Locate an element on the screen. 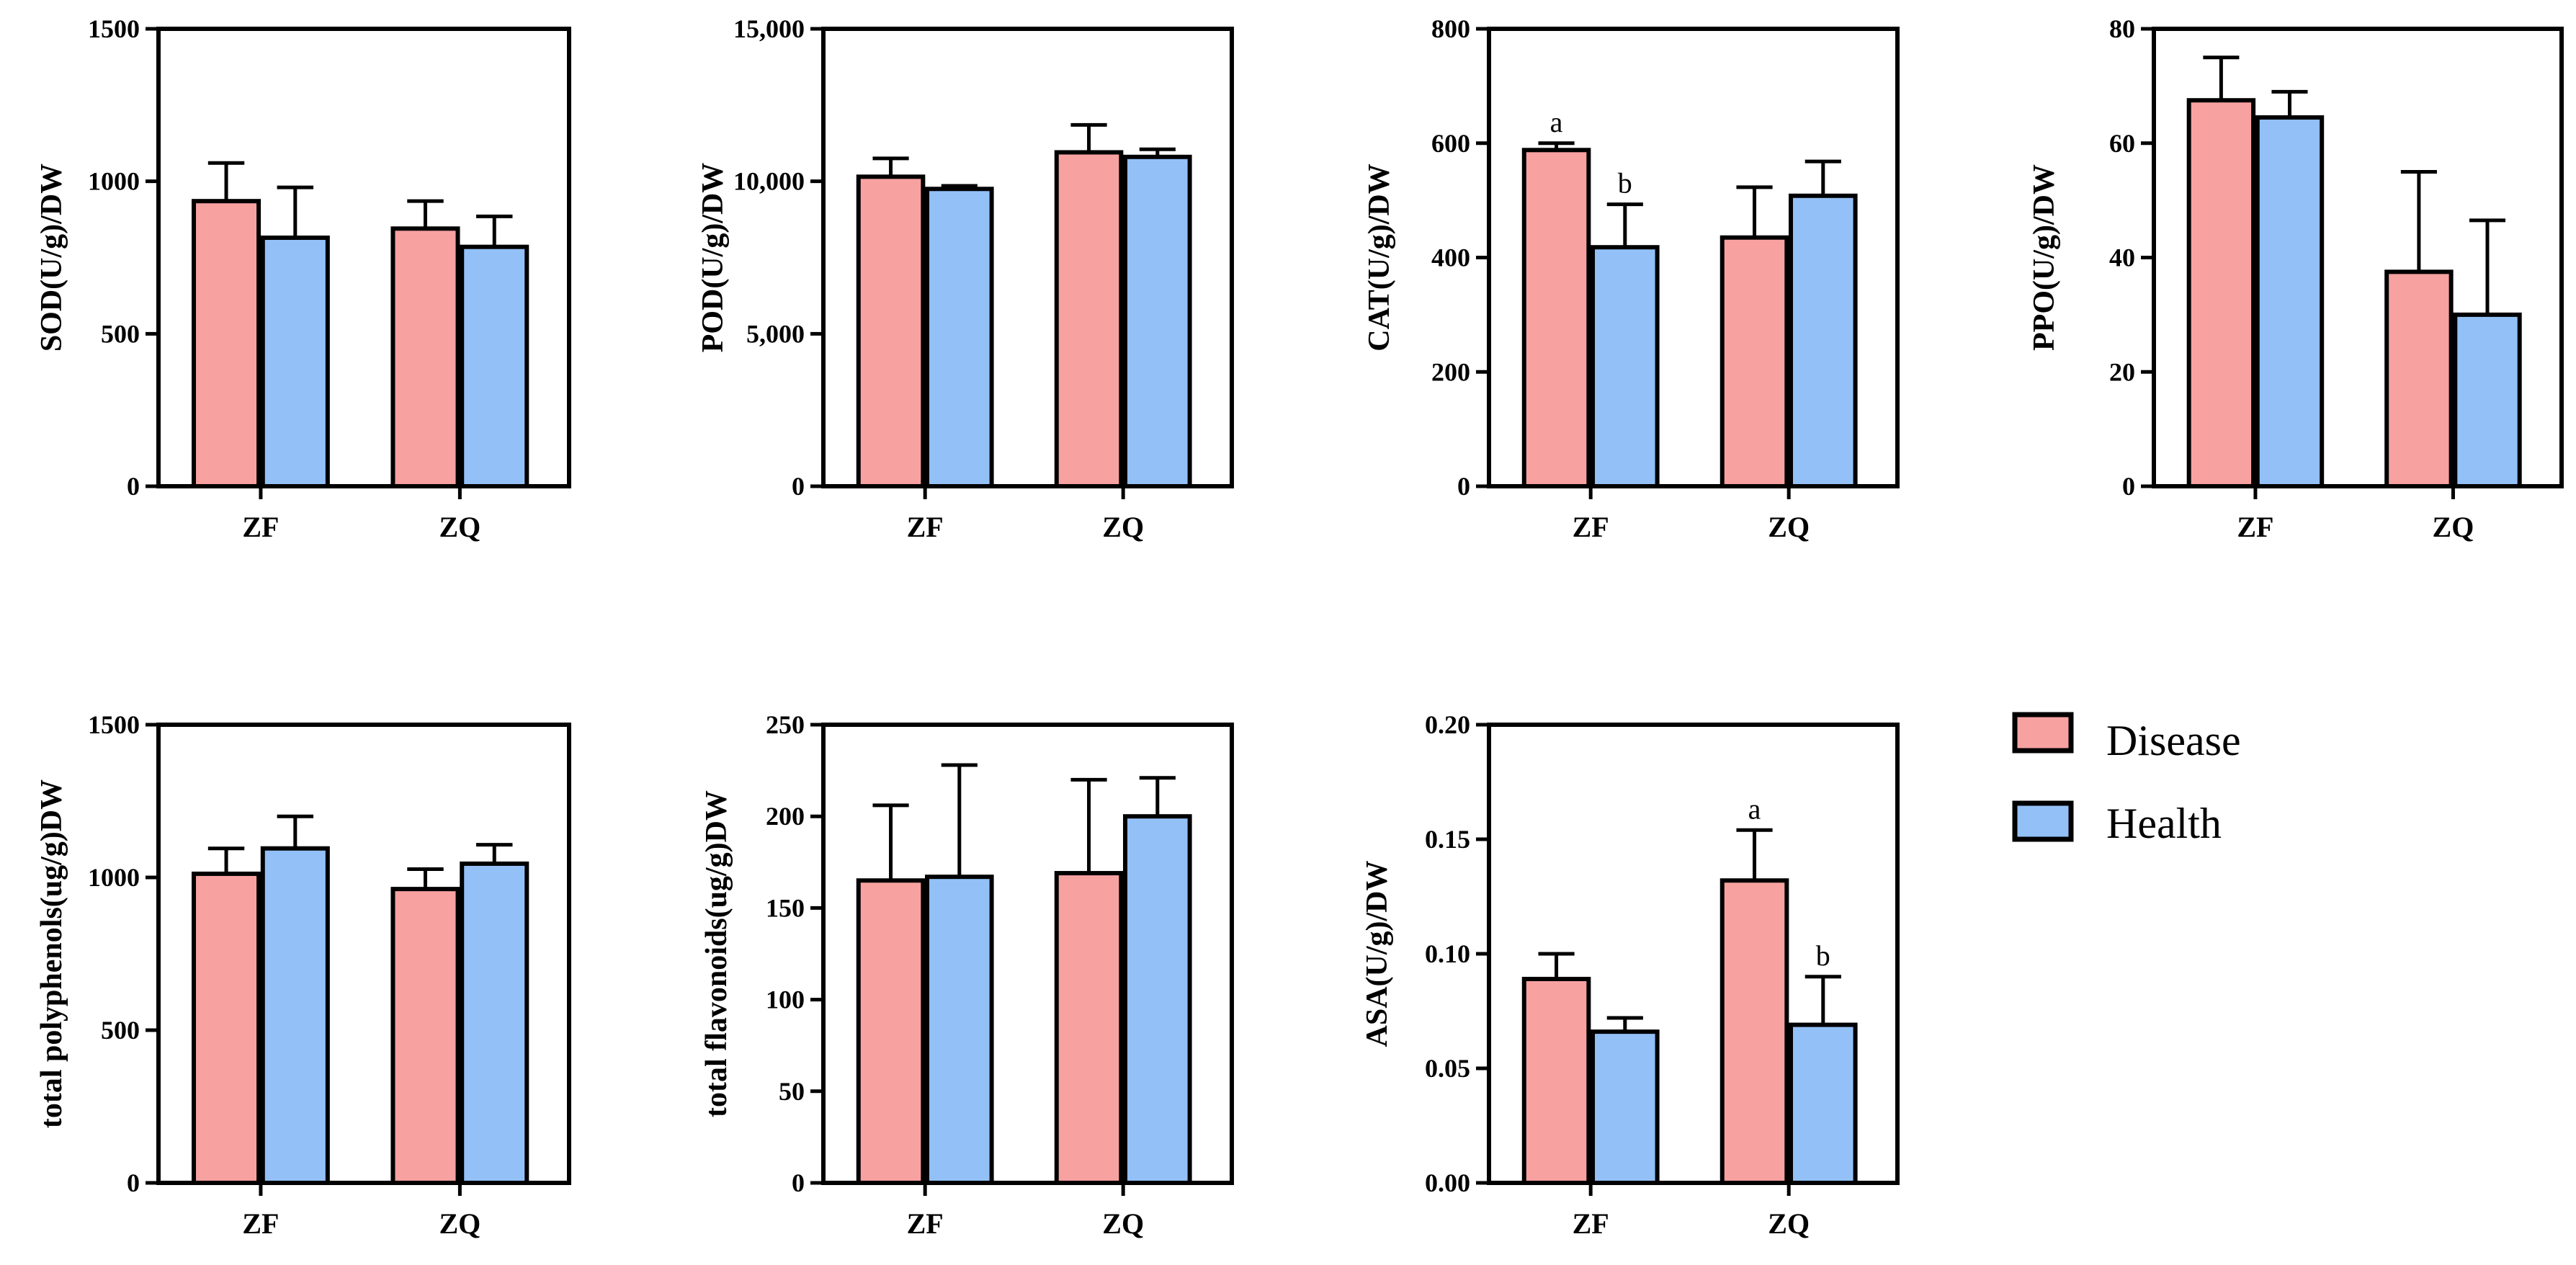  y-tick-label: 15,000 is located at coordinates (769, 29).